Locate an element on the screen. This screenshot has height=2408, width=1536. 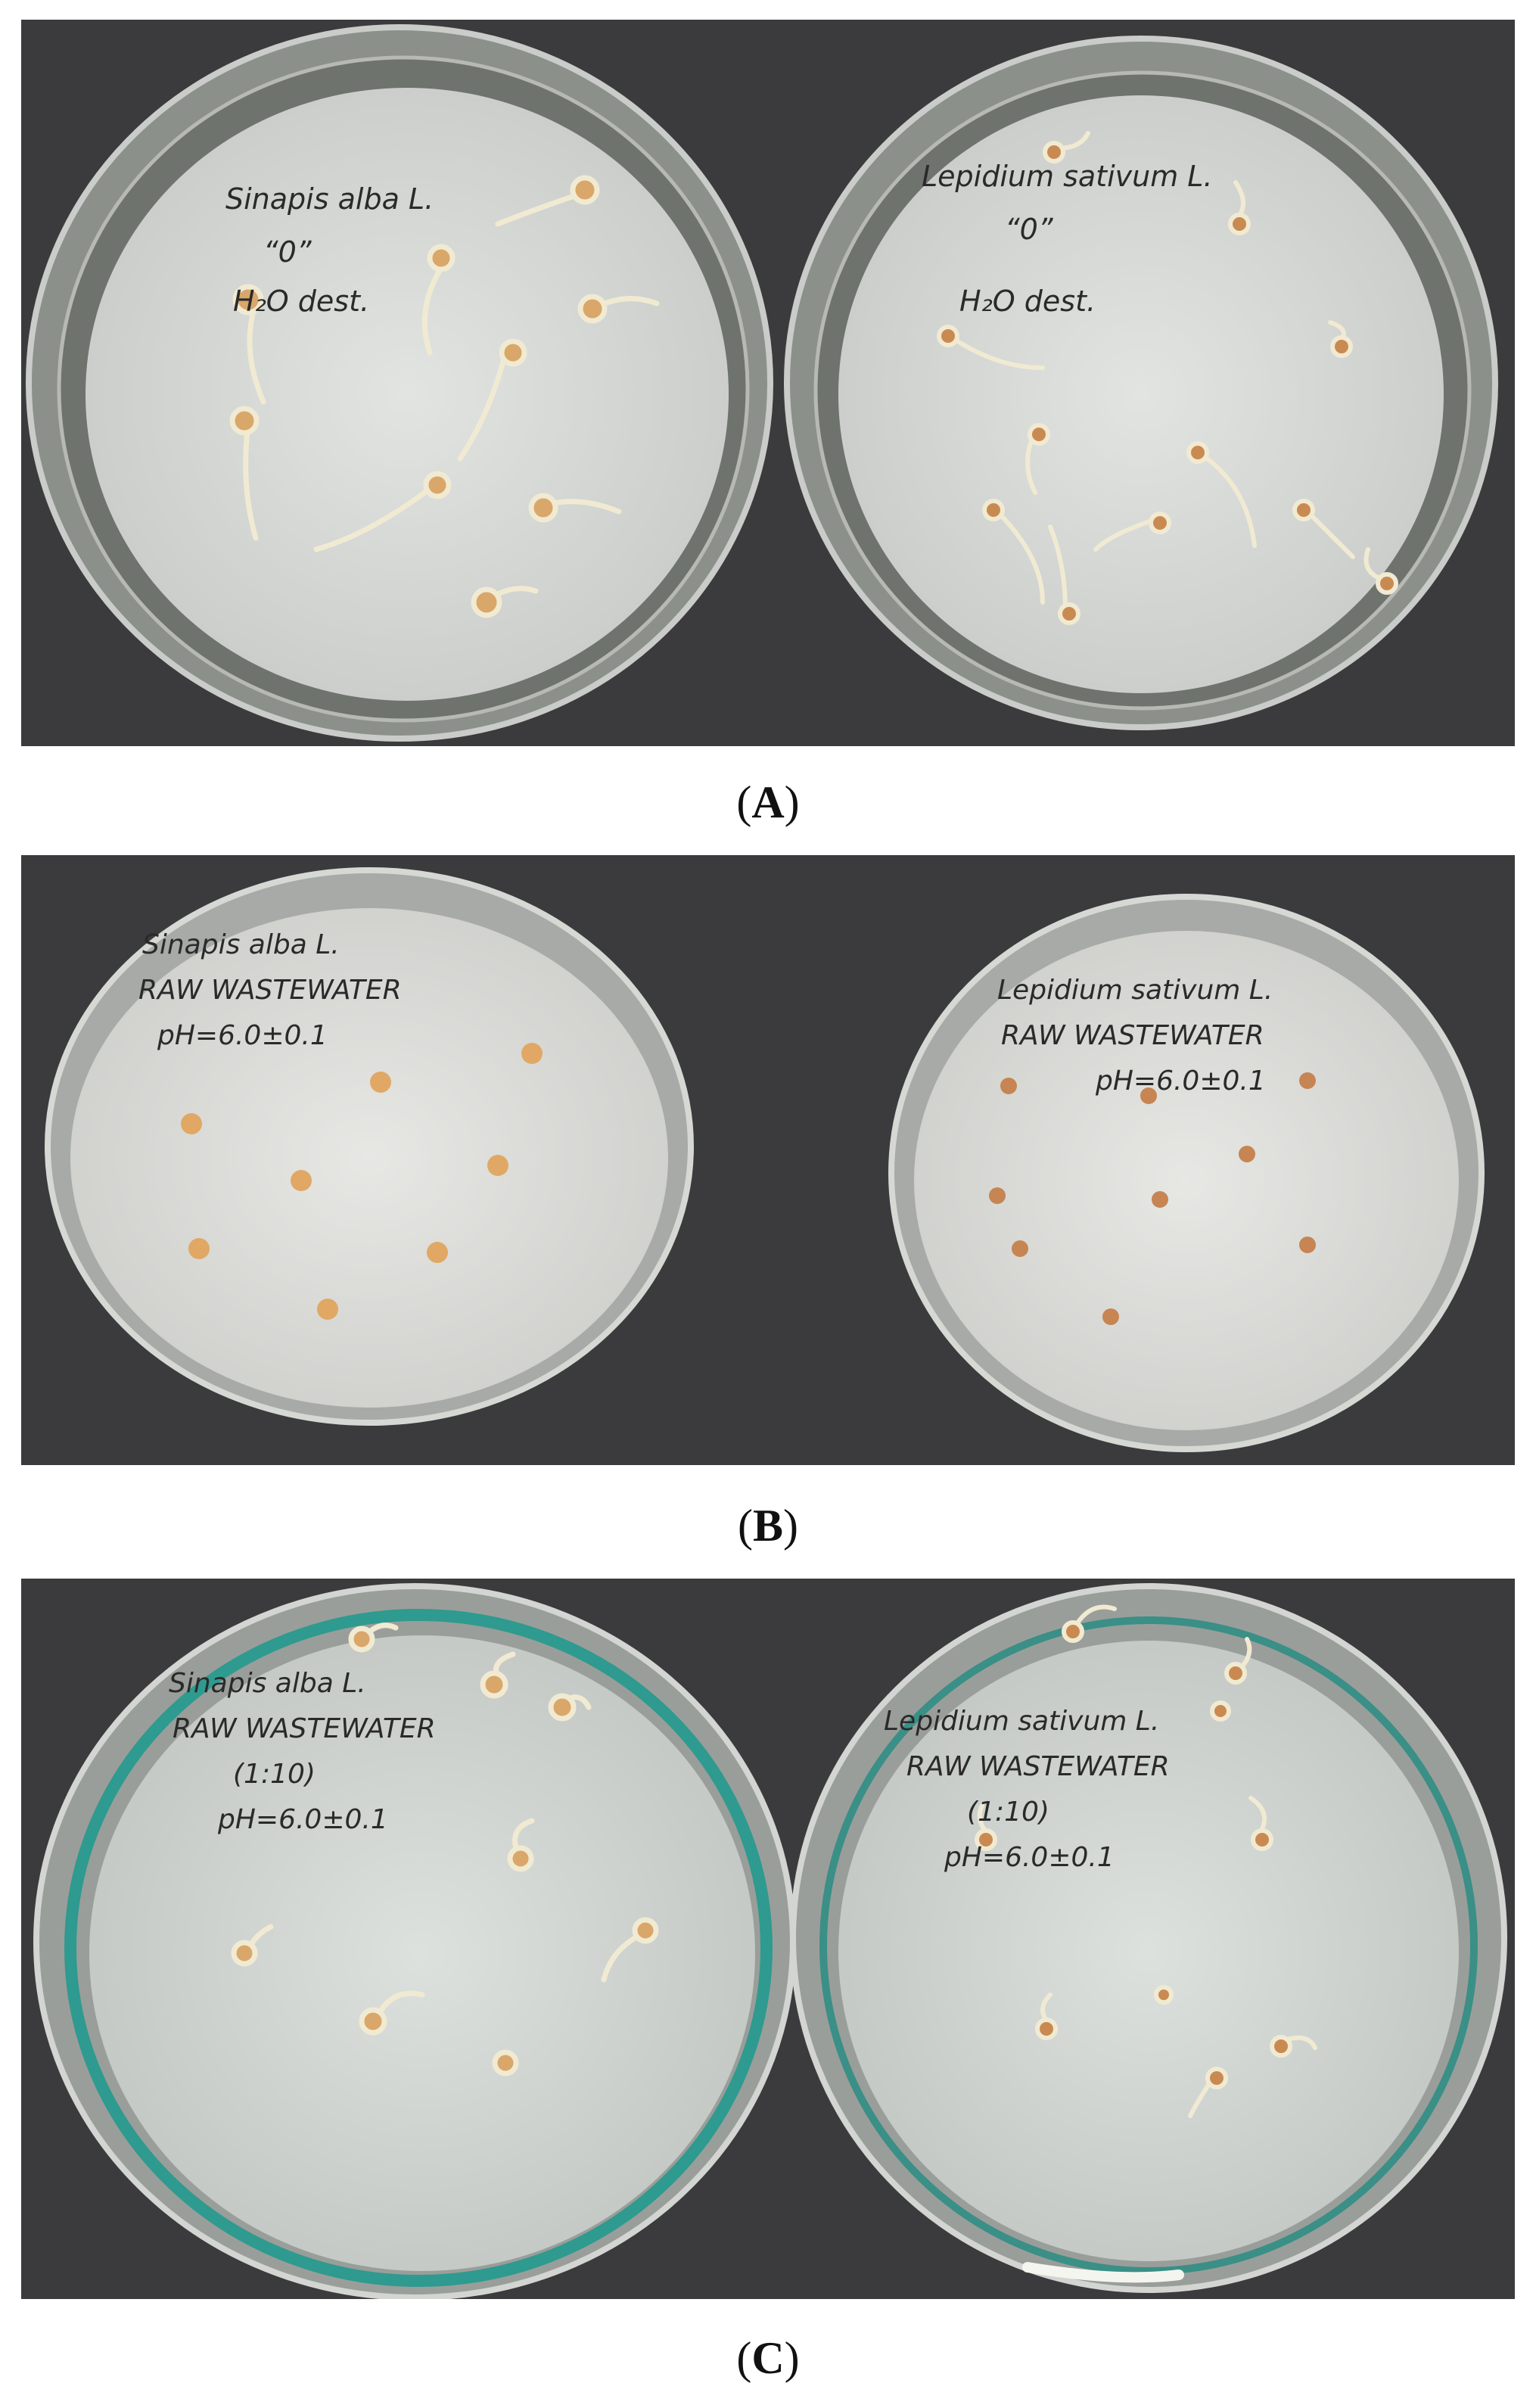
left-dish-label-line-2: “0” is located at coordinates (287, 252).